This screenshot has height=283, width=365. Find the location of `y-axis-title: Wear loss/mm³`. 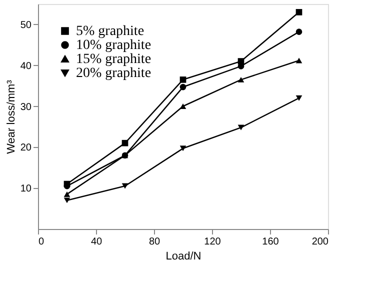

y-axis-title: Wear loss/mm³ is located at coordinates (11, 117).